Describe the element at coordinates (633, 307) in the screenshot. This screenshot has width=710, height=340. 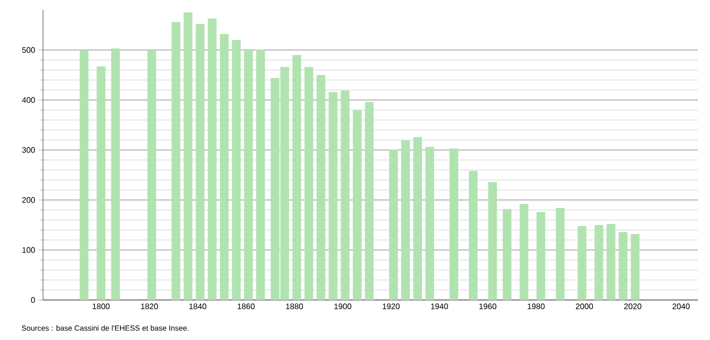
I see `x-tick-label: 2020` at that location.